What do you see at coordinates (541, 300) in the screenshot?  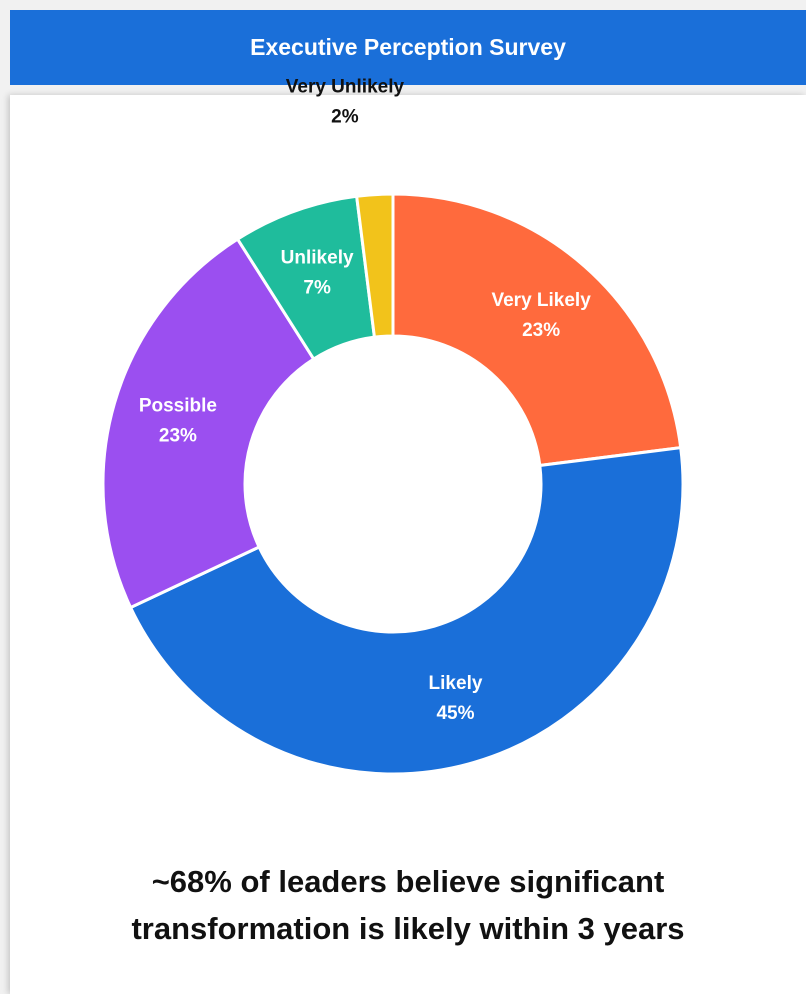 I see `label-very-likely: Very Likely` at bounding box center [541, 300].